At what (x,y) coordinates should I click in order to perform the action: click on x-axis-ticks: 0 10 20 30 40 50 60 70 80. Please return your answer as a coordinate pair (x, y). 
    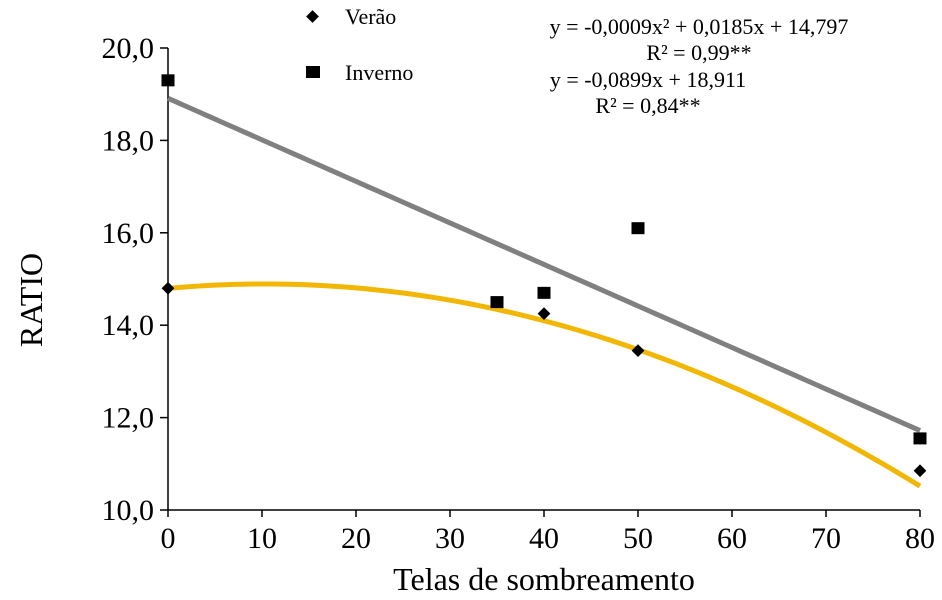
    Looking at the image, I should click on (548, 532).